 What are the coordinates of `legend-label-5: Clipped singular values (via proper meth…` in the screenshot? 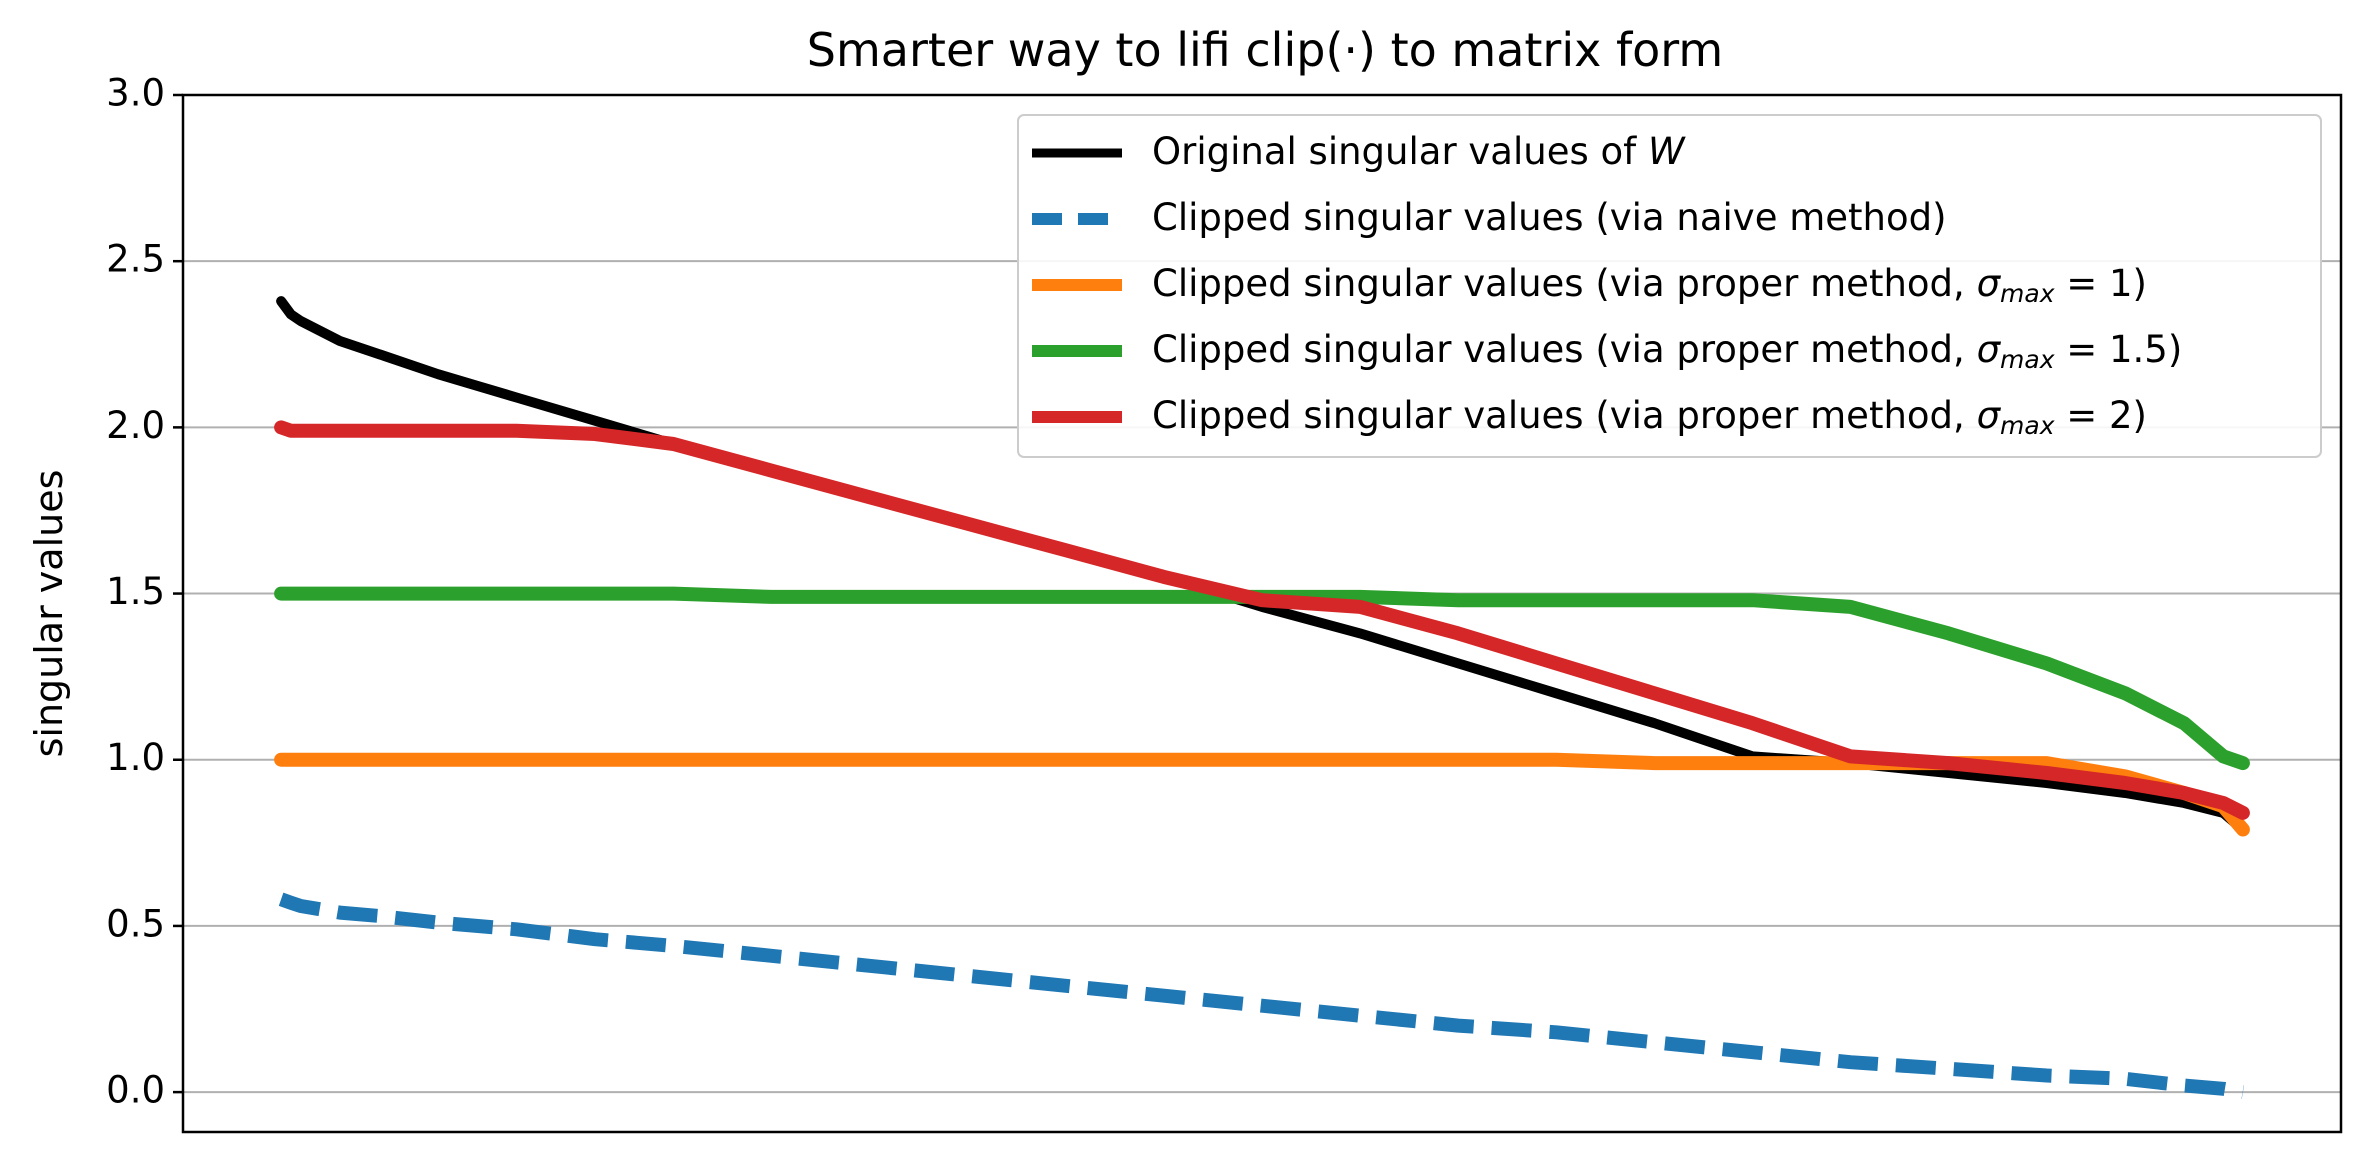 It's located at (1649, 417).